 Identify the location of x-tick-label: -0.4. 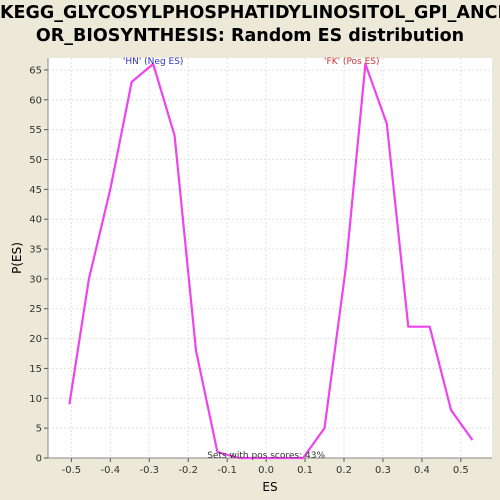
(111, 470).